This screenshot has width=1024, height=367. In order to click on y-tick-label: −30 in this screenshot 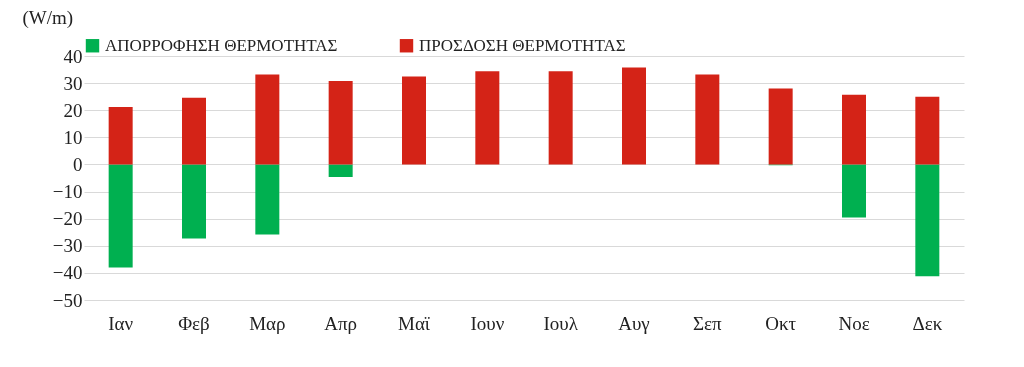, I will do `click(67, 246)`.